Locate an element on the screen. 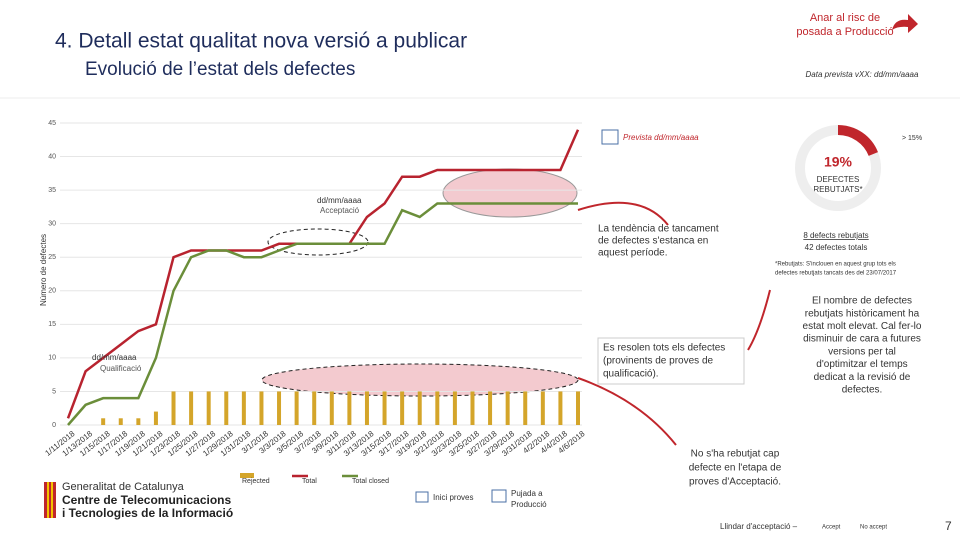 The height and width of the screenshot is (545, 960). subtitle: Evolució de l’estat dels defectes is located at coordinates (220, 69).